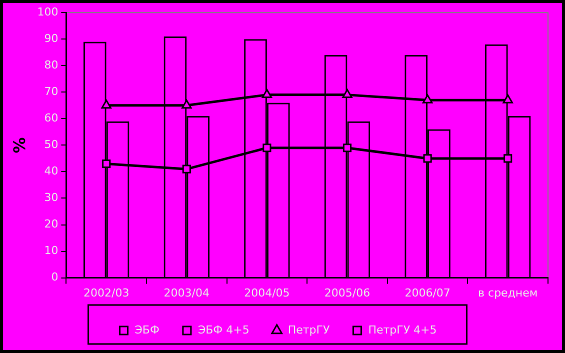 This screenshot has height=353, width=565. Describe the element at coordinates (51, 65) in the screenshot. I see `y-tick-label: 80` at that location.